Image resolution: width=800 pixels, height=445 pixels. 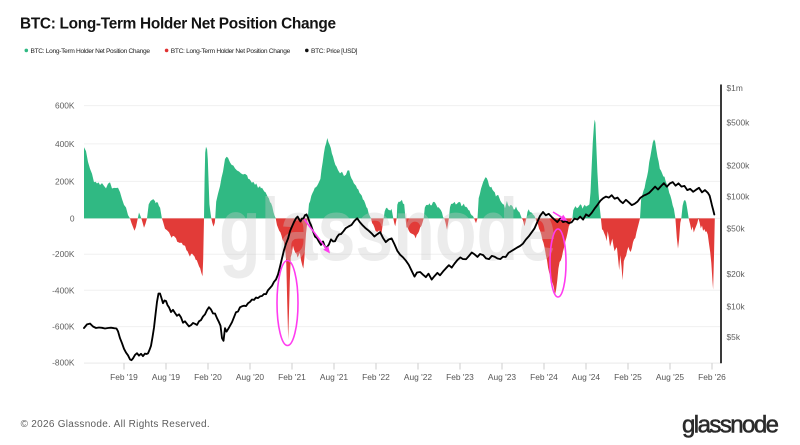 What do you see at coordinates (739, 197) in the screenshot?
I see `svg-text: $100k` at bounding box center [739, 197].